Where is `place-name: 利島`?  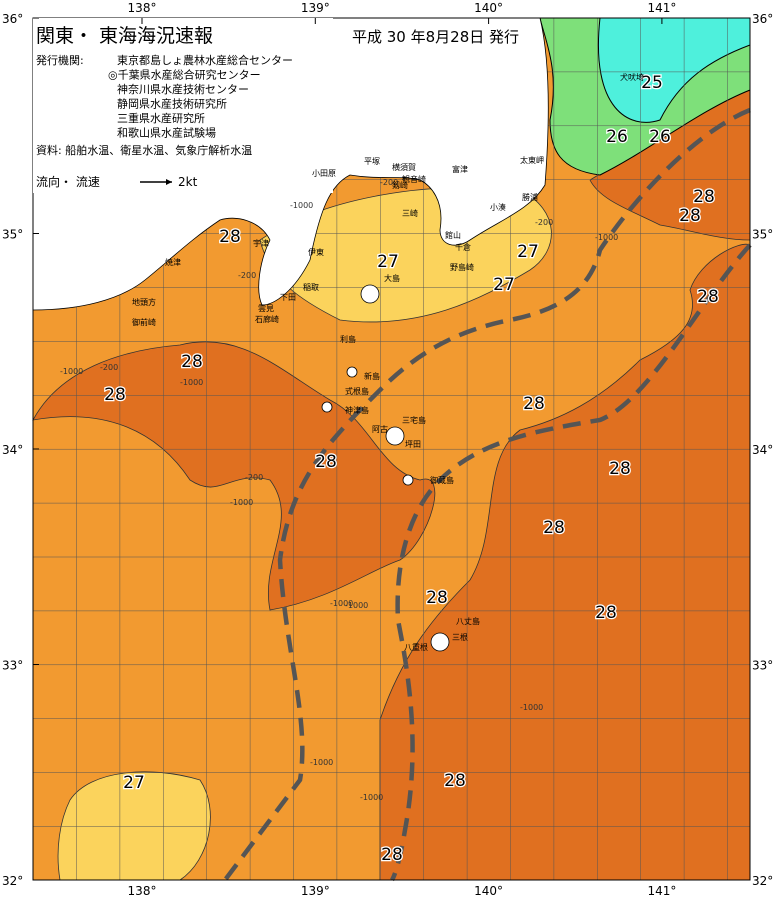 place-name: 利島 is located at coordinates (348, 339).